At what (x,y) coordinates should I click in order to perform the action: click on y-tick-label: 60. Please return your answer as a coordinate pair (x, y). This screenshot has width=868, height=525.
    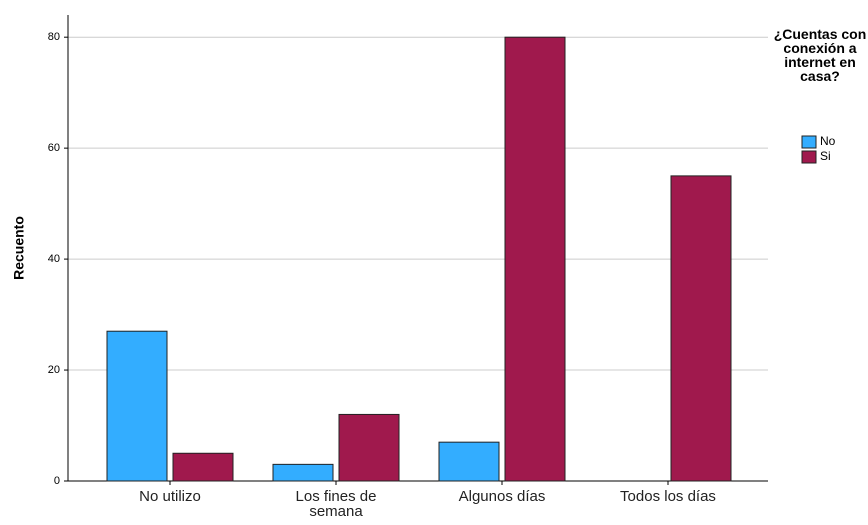
    Looking at the image, I should click on (54, 148).